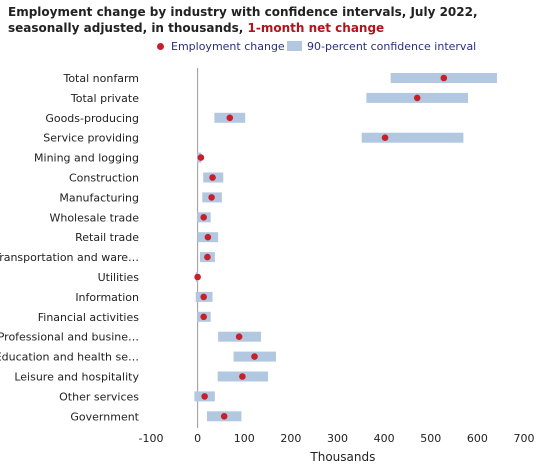 This screenshot has width=550, height=468. What do you see at coordinates (86, 158) in the screenshot?
I see `category-label-4: Mining and logging` at bounding box center [86, 158].